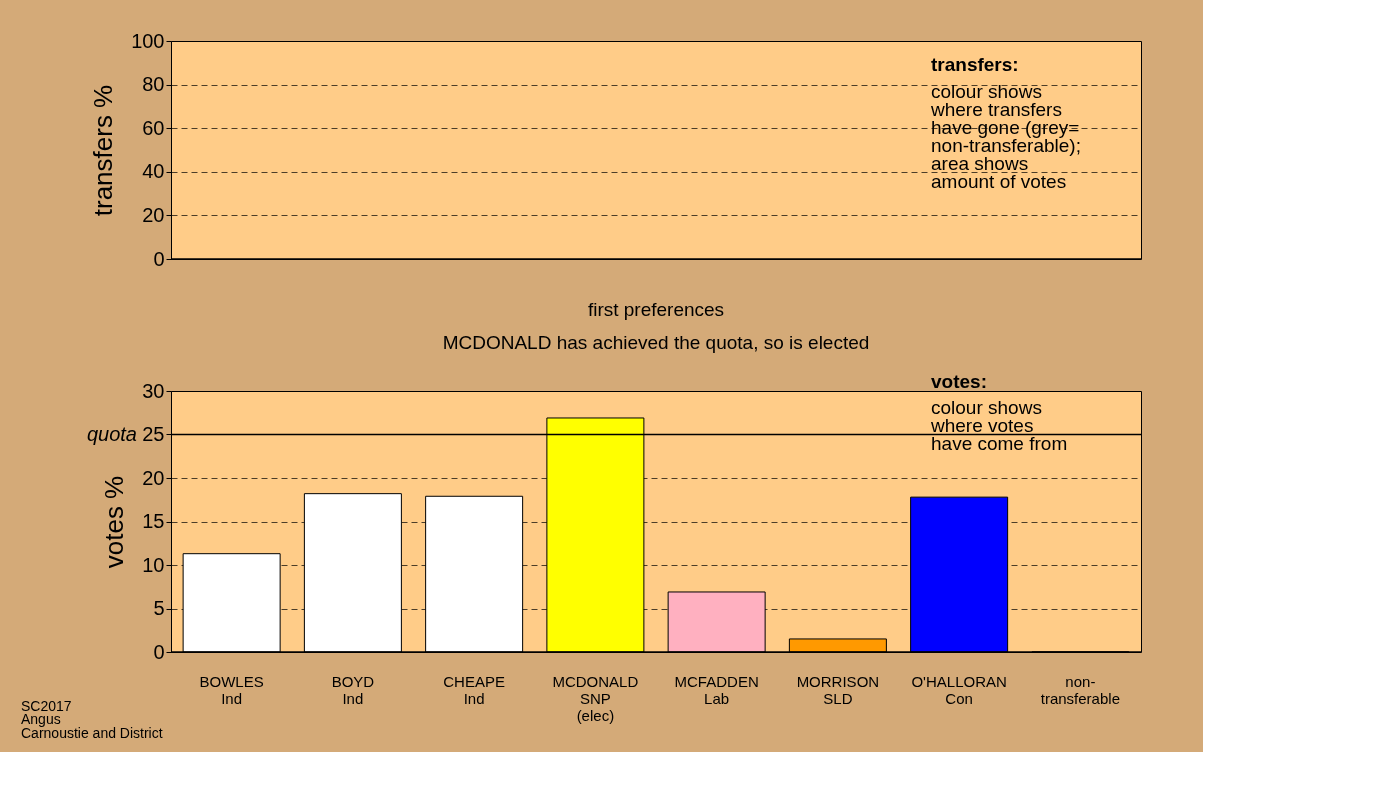 The width and height of the screenshot is (1380, 800). Describe the element at coordinates (153, 564) in the screenshot. I see `y-tick-label: 10` at that location.